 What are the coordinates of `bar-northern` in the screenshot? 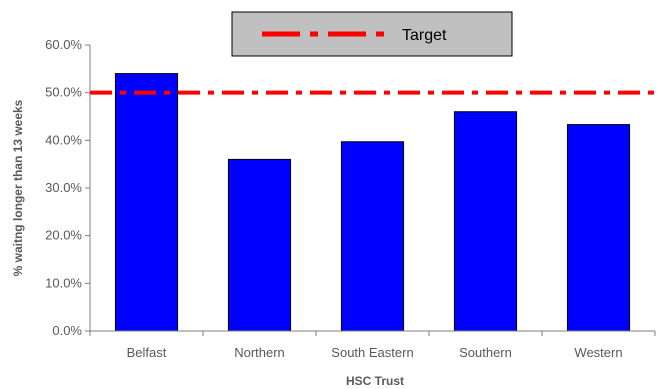 It's located at (259, 245).